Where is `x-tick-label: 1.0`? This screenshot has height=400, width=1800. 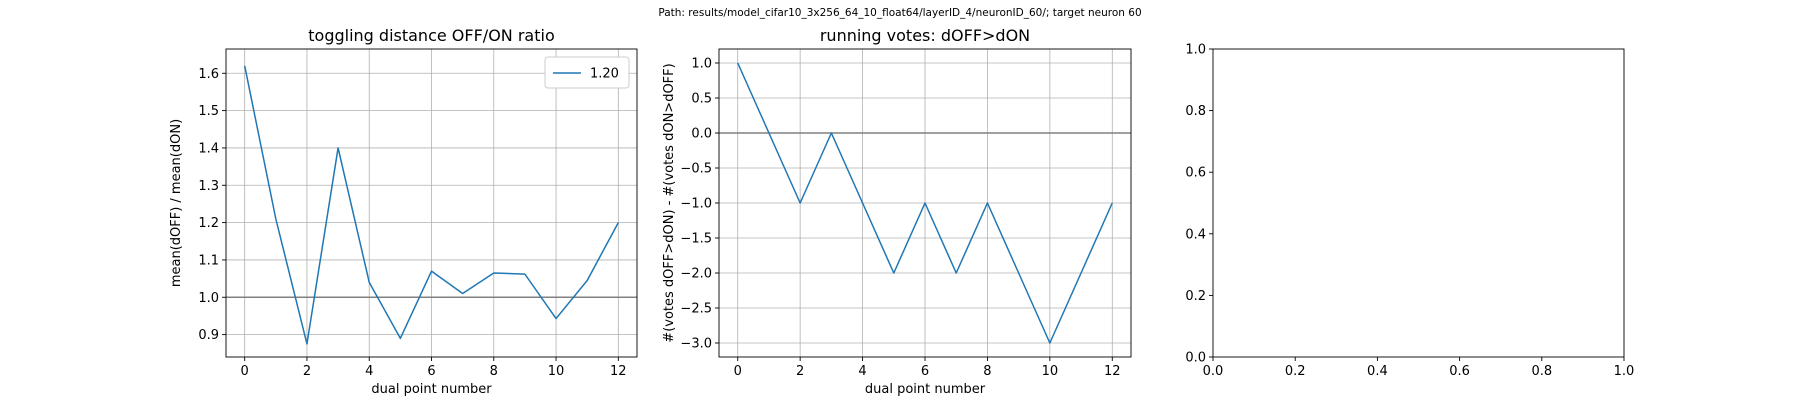
x-tick-label: 1.0 is located at coordinates (1624, 371).